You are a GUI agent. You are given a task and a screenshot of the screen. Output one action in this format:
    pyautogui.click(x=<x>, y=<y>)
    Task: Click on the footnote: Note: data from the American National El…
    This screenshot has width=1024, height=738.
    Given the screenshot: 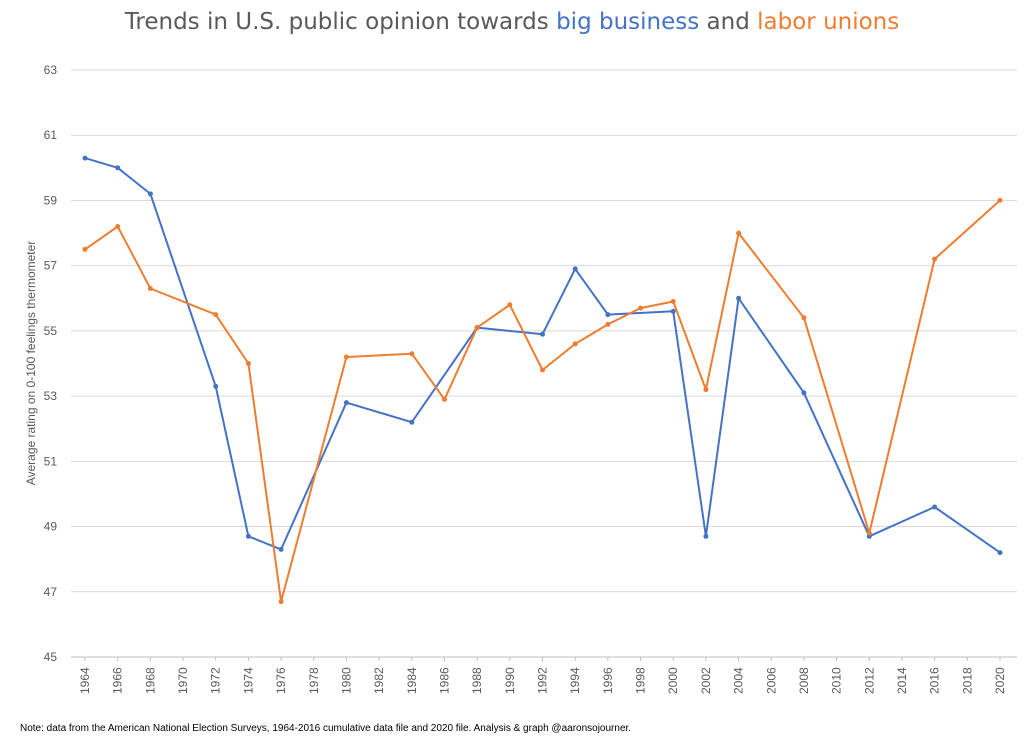 What is the action you would take?
    pyautogui.click(x=325, y=728)
    